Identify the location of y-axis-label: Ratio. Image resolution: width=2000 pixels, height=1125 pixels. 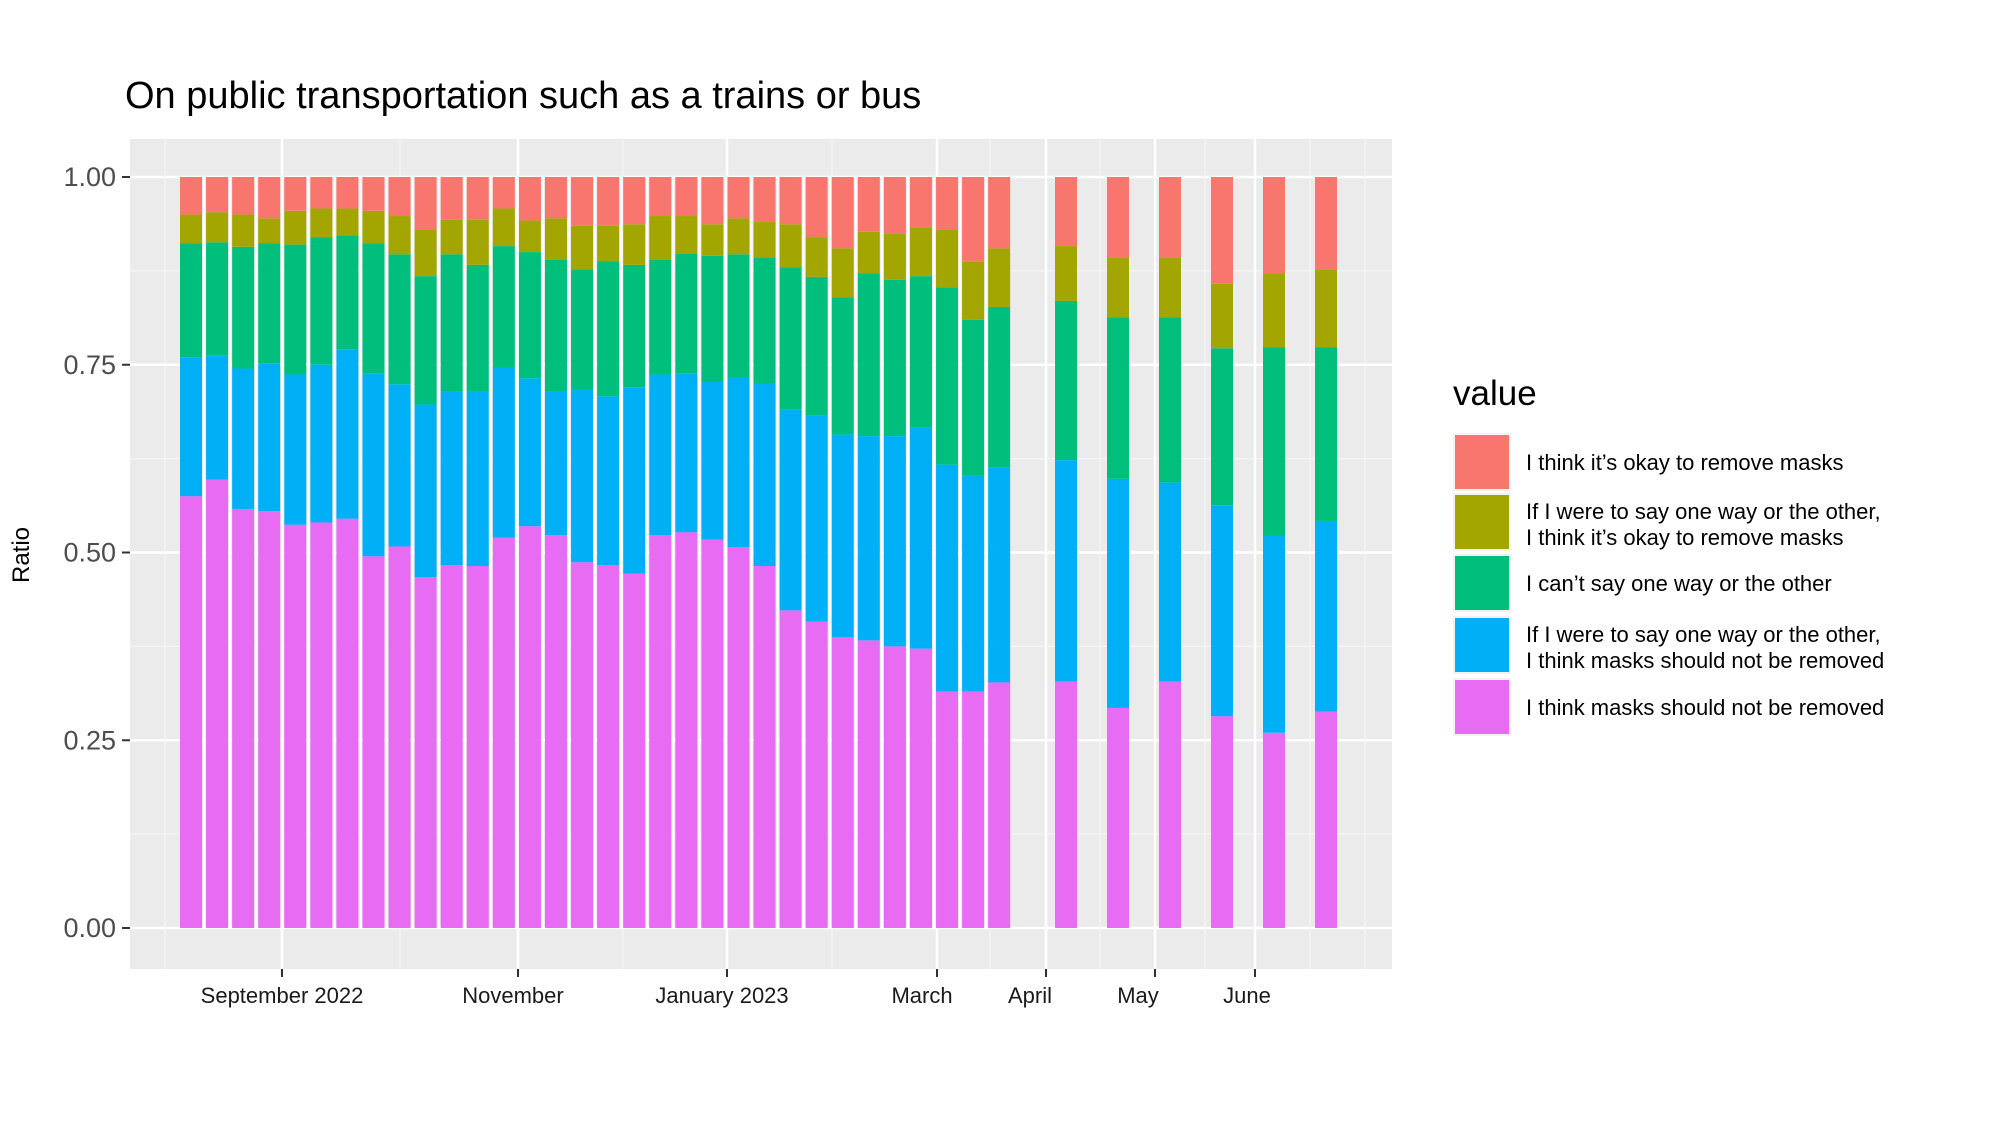
(21, 555).